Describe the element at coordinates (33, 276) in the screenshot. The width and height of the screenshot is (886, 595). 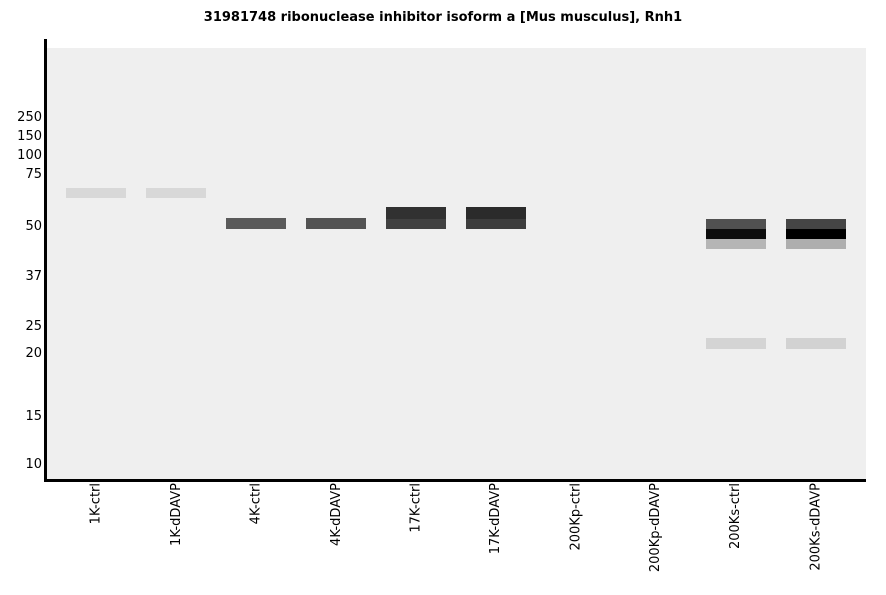
I see `y-tick-label: 37` at that location.